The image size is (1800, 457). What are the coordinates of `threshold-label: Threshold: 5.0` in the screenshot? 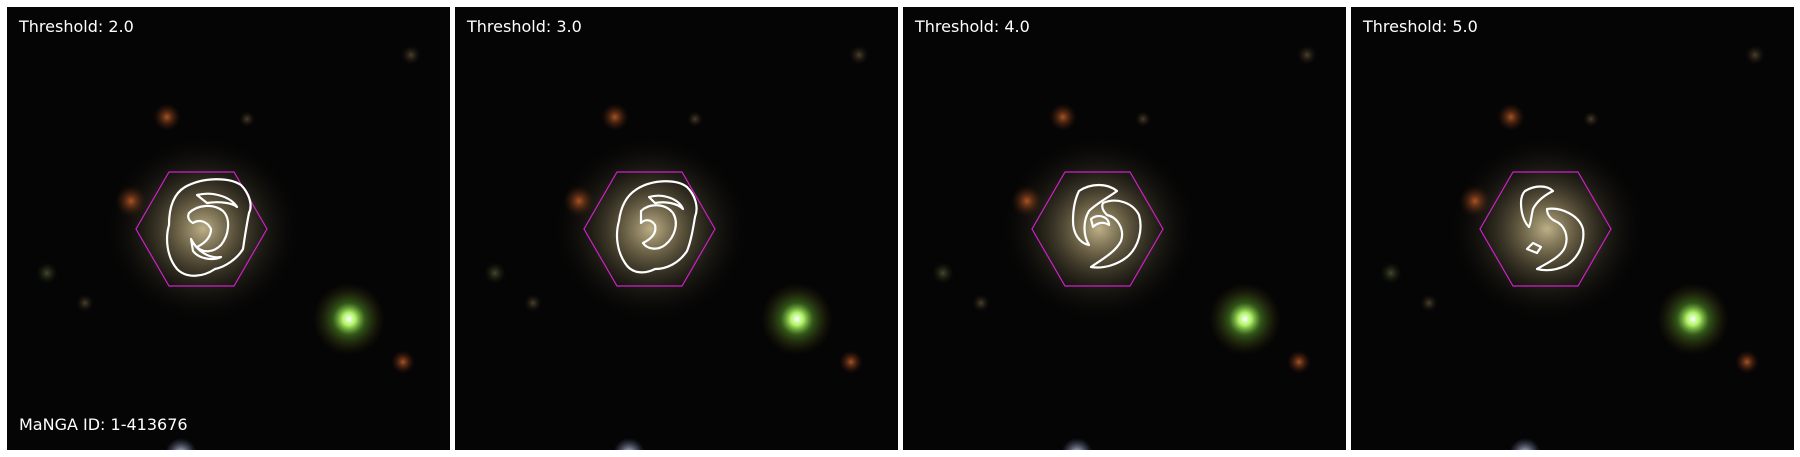 It's located at (1420, 26).